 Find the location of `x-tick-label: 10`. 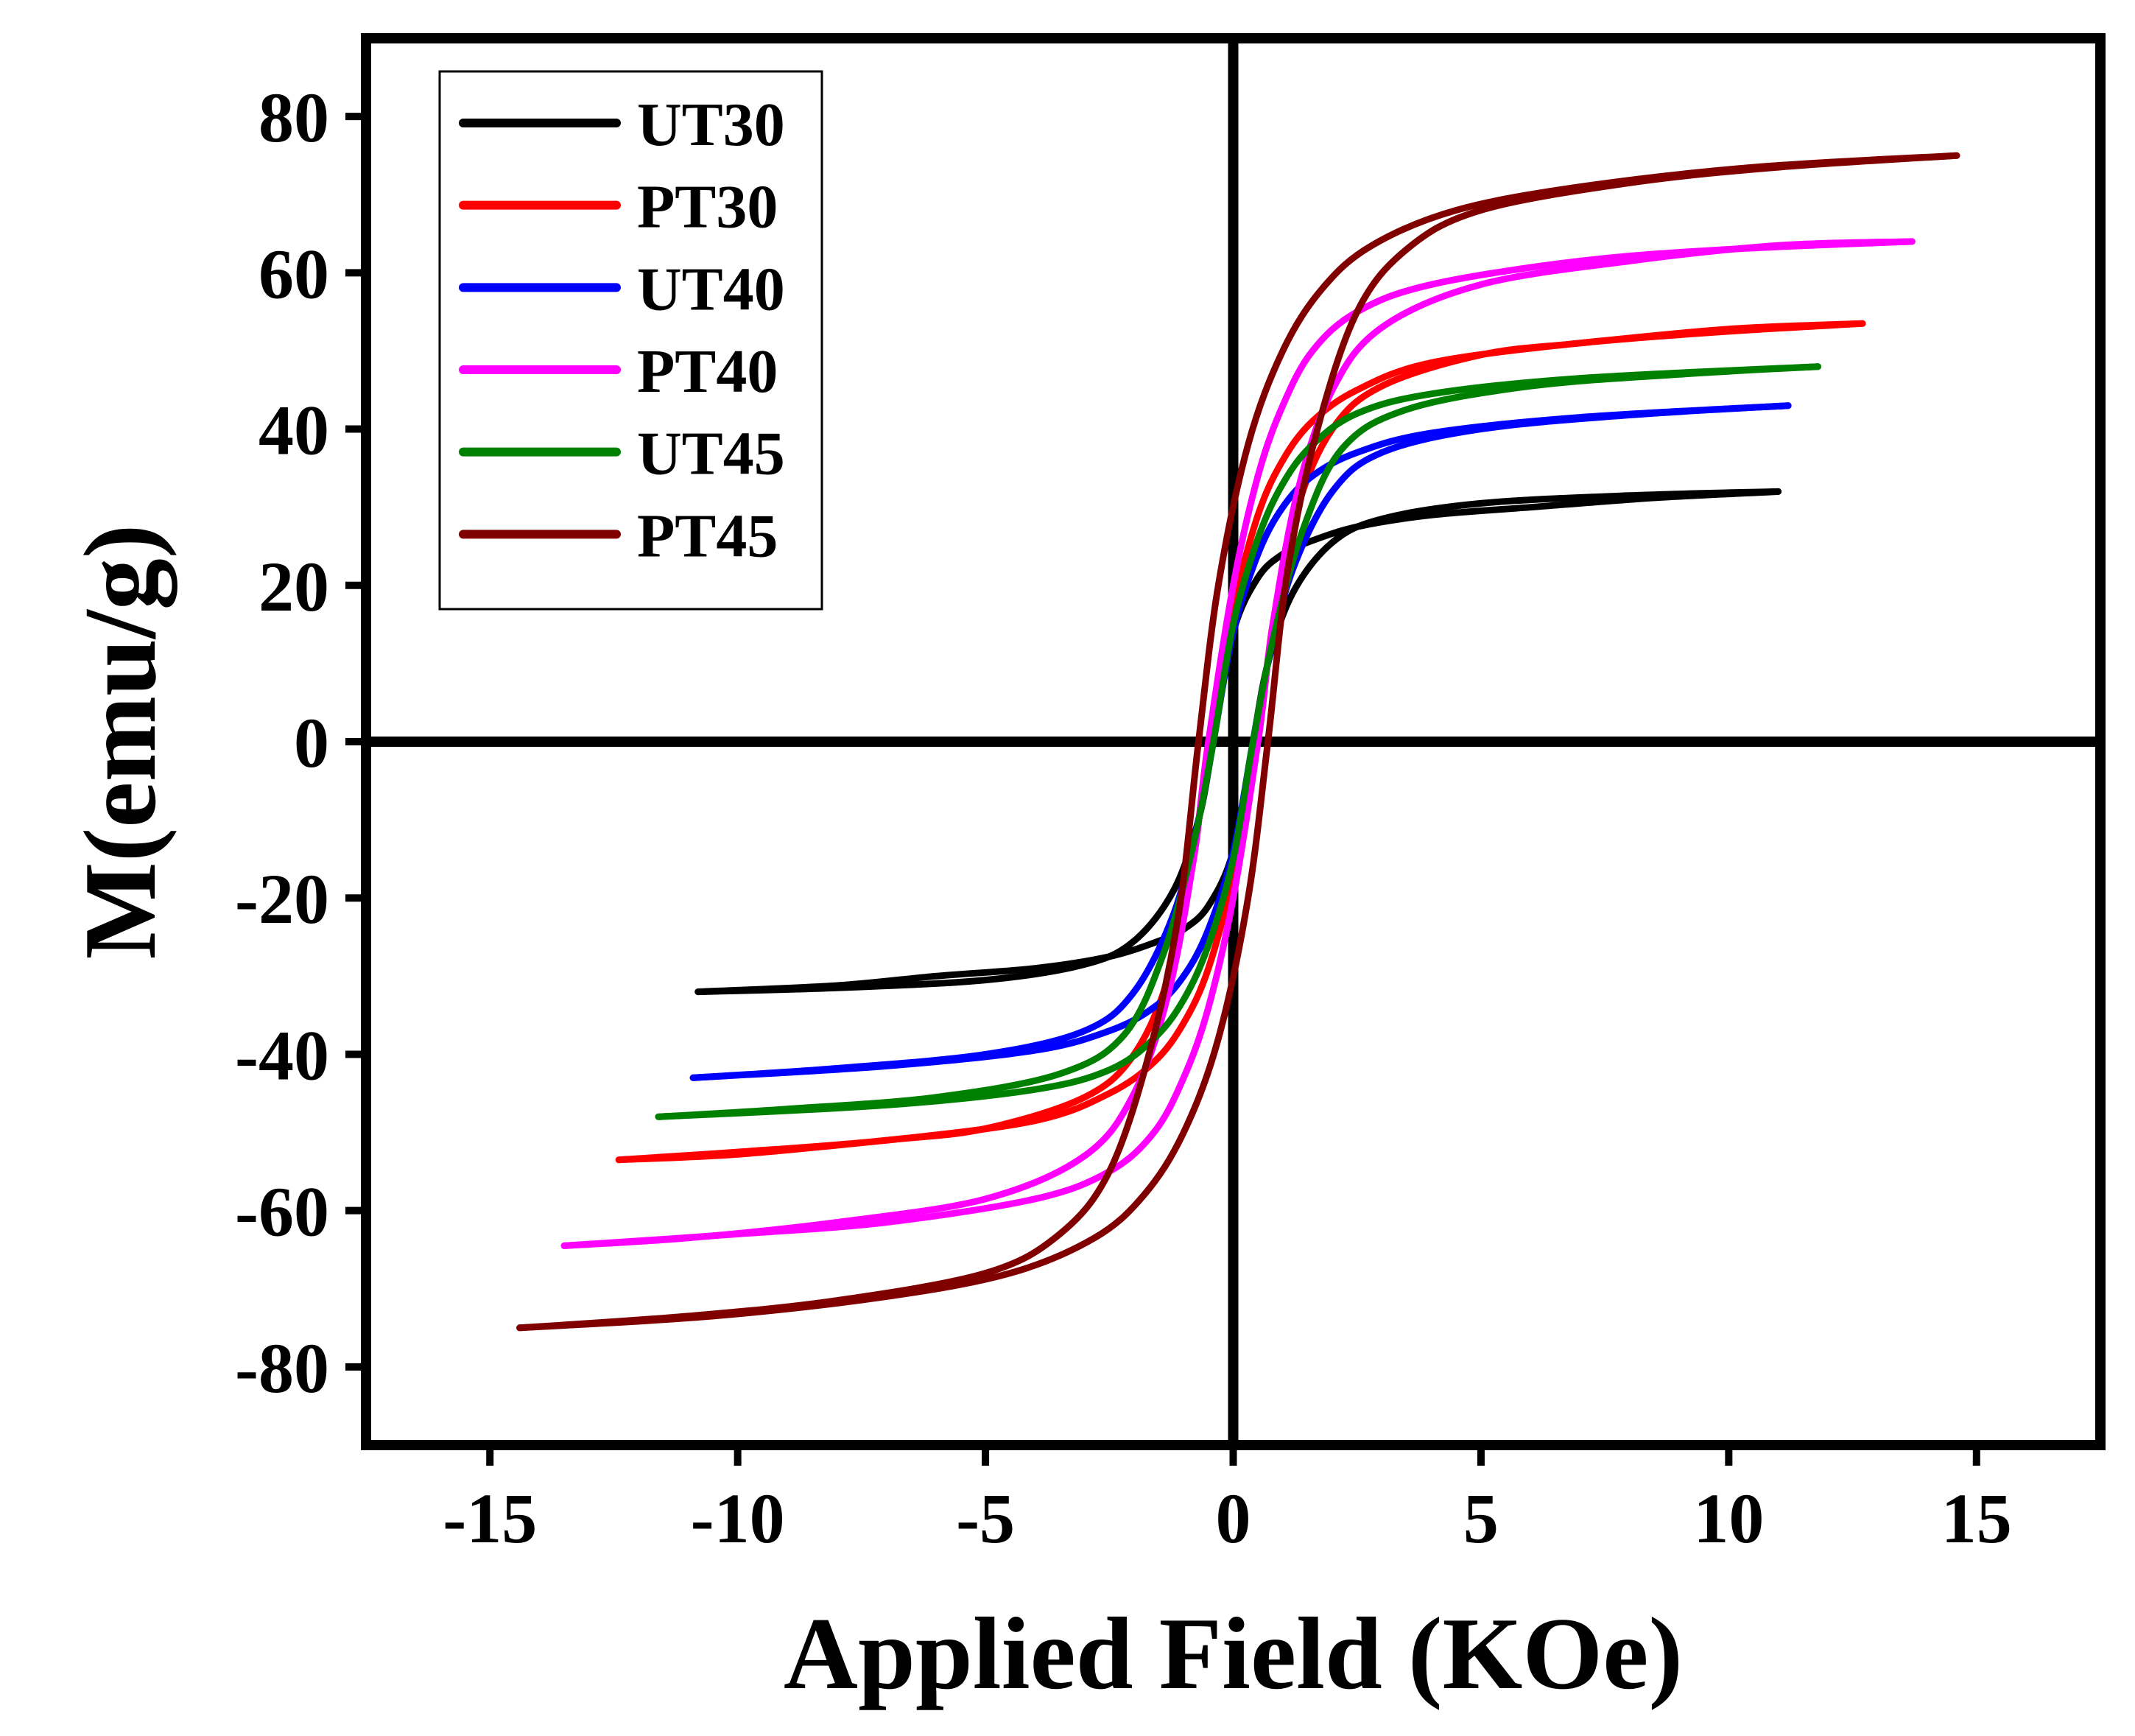

x-tick-label: 10 is located at coordinates (1729, 1518).